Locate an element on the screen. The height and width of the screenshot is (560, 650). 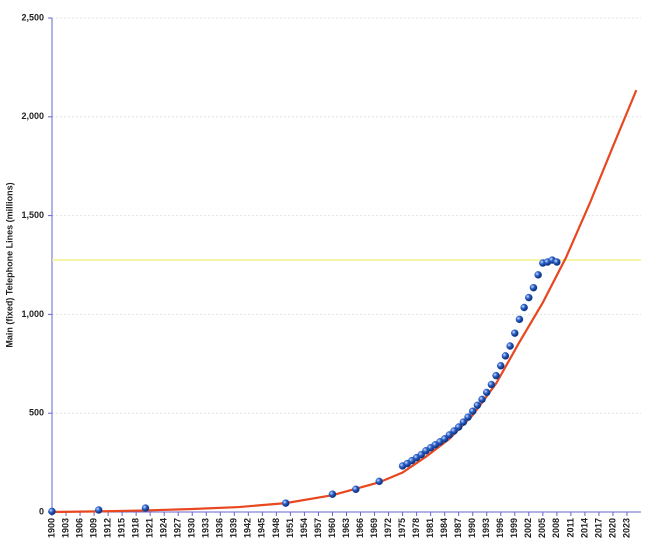
x-tick-label: 1954 is located at coordinates (304, 528).